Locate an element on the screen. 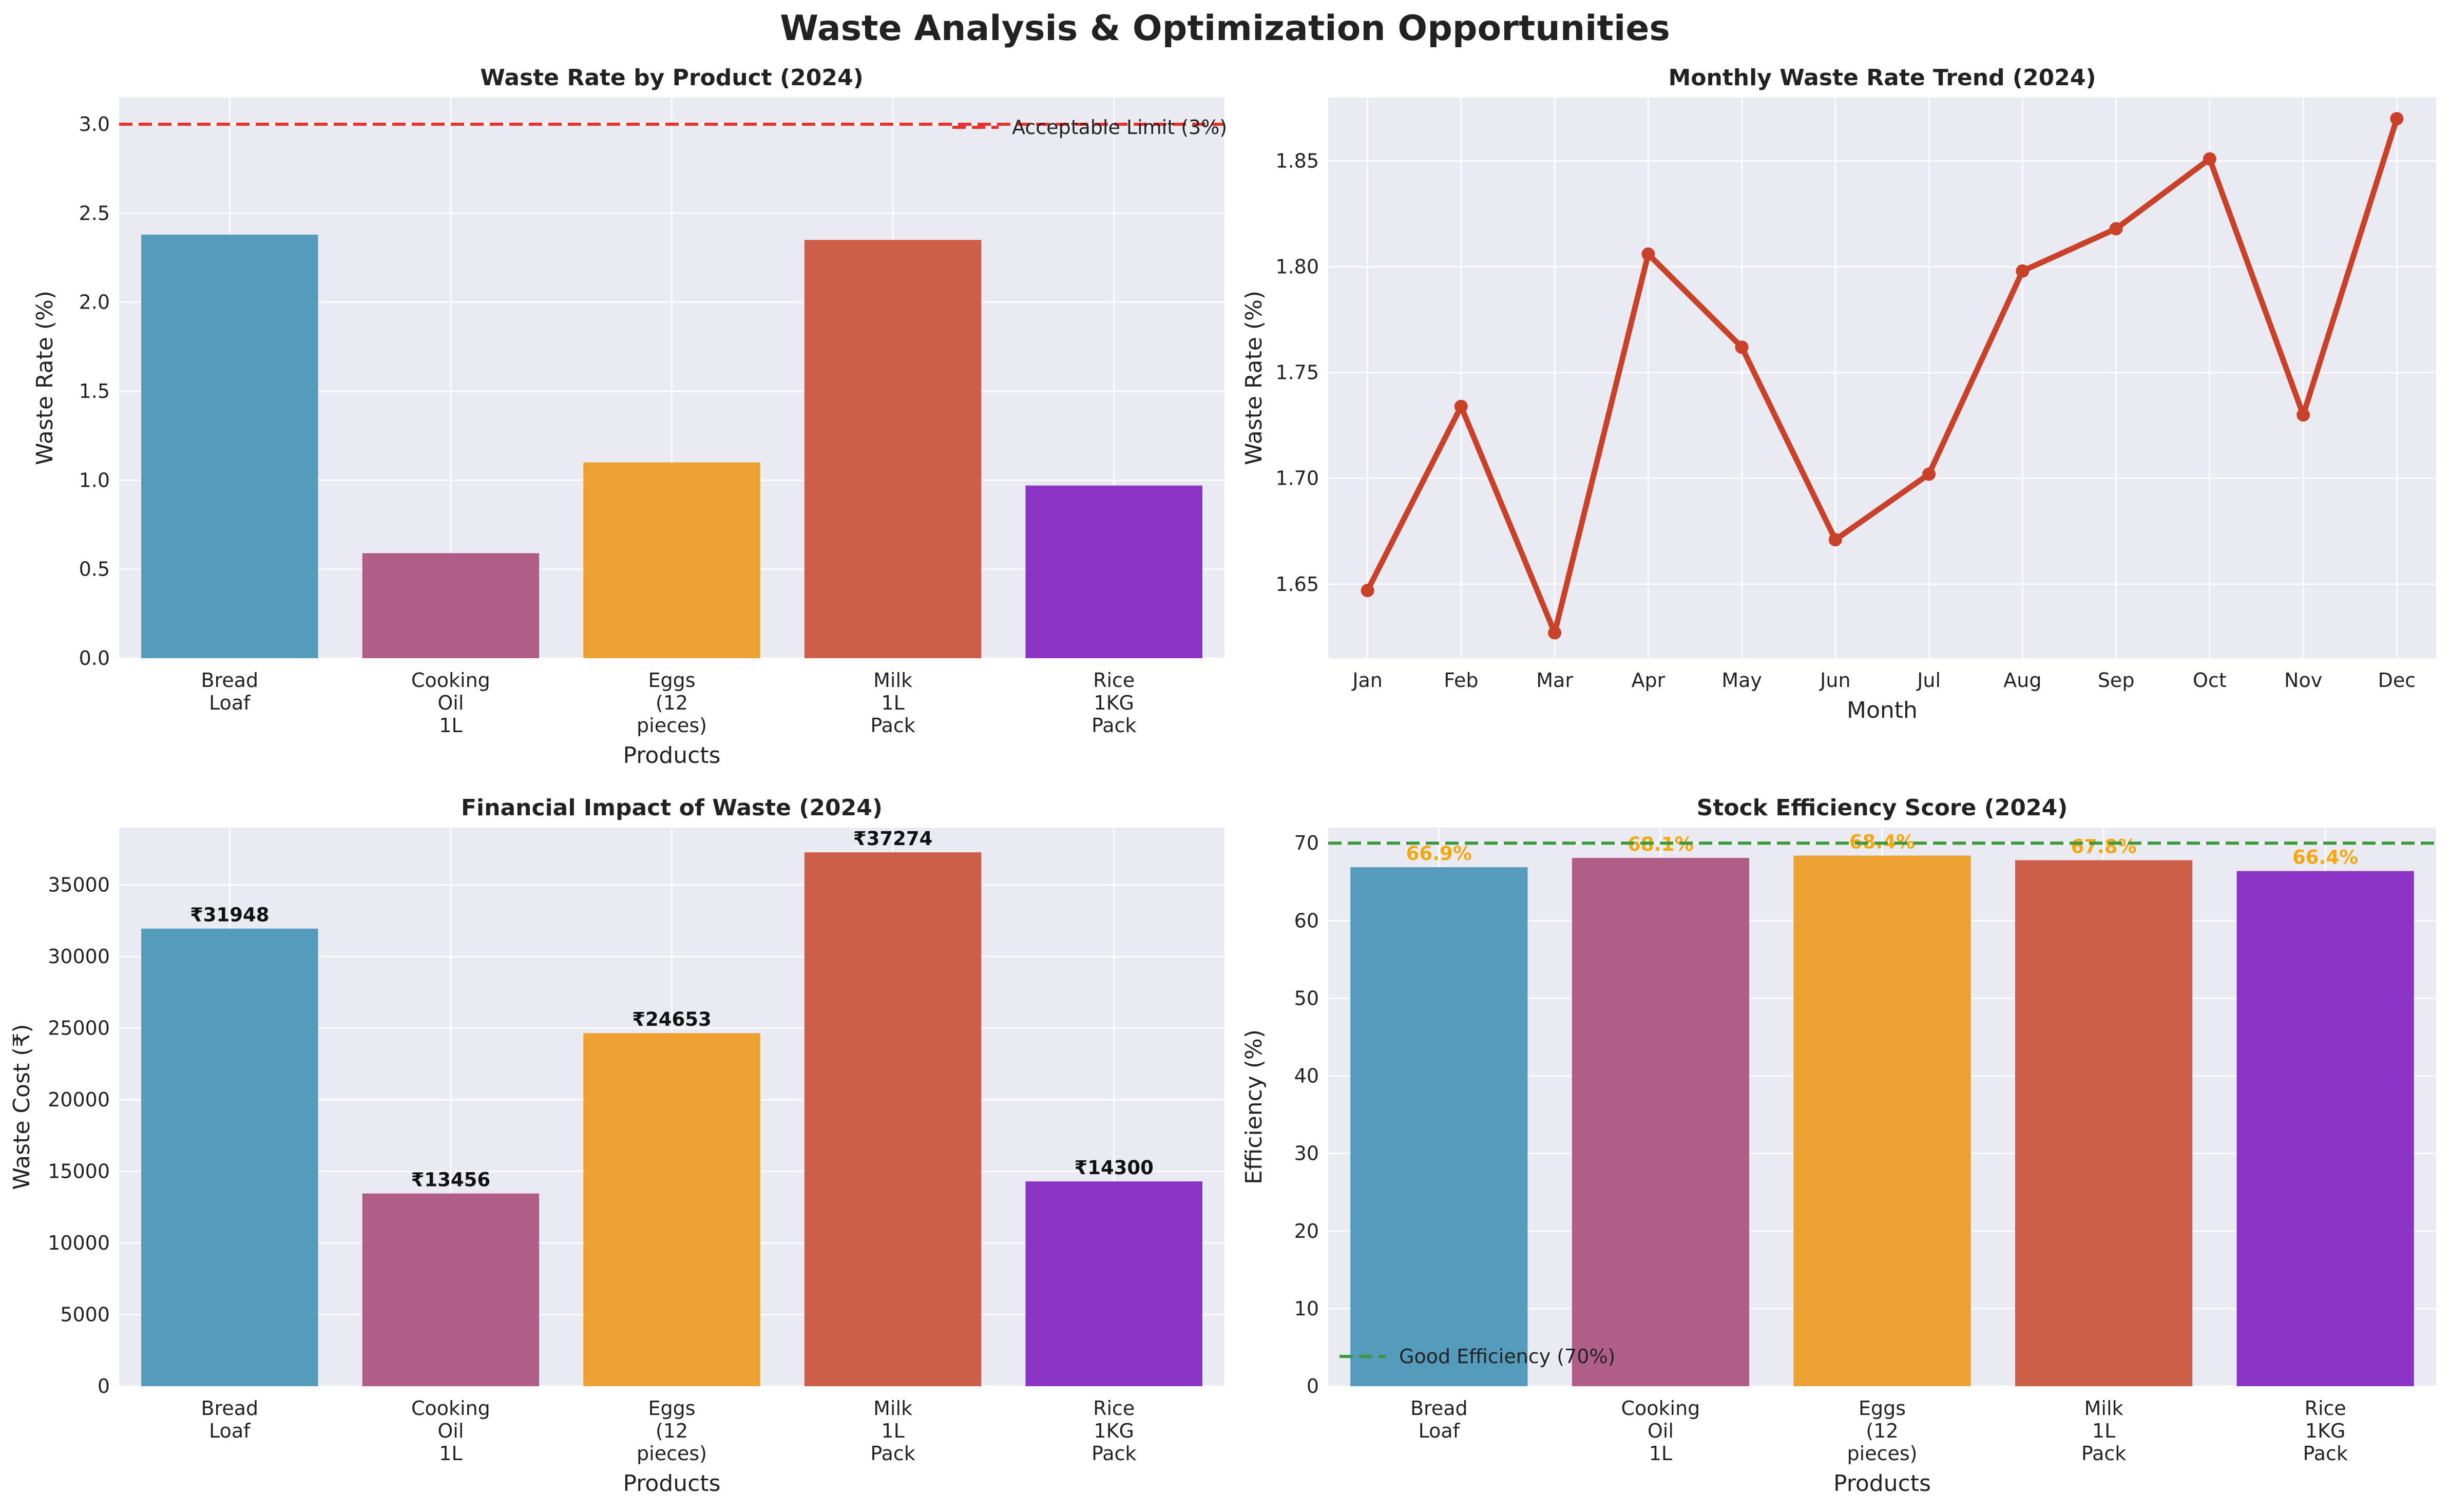 This screenshot has width=2450, height=1512. y-tick-label: 1.0 is located at coordinates (94, 480).